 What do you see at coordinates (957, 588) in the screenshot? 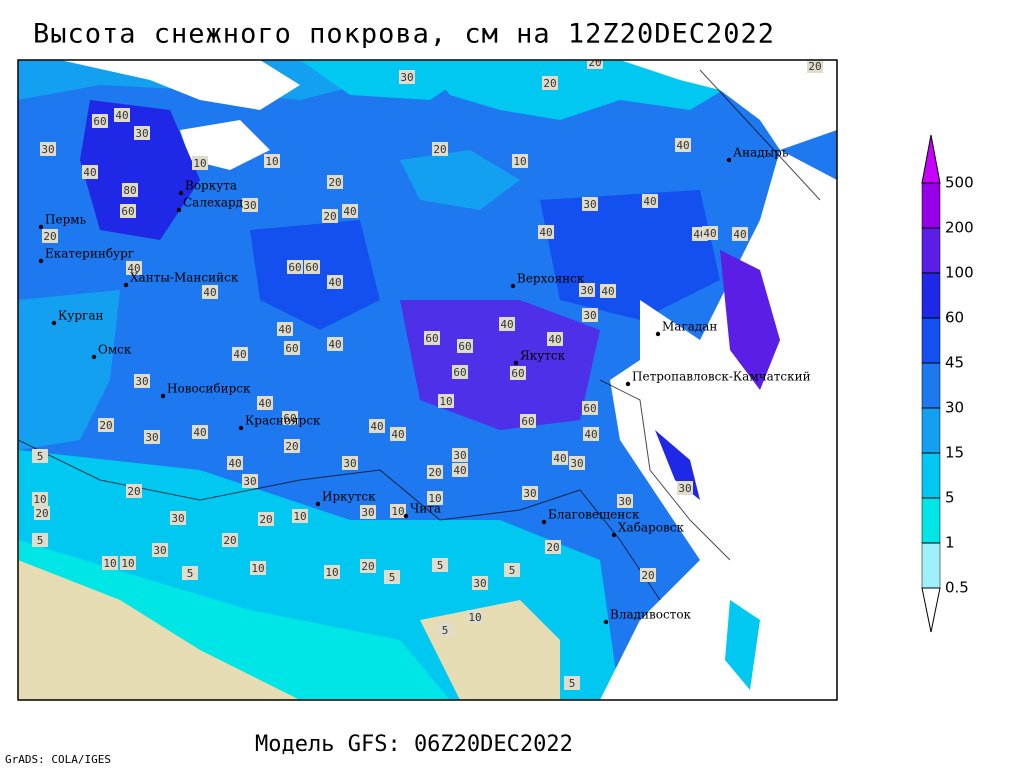
I see `colorbar-label: 0.5` at bounding box center [957, 588].